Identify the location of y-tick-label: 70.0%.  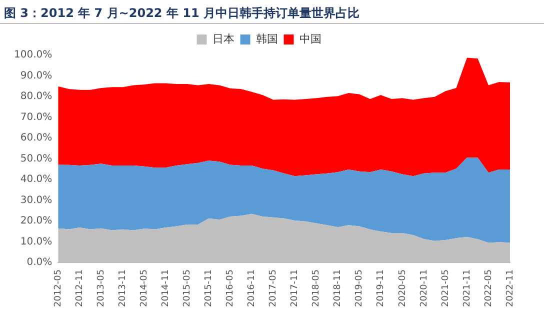
(36, 117).